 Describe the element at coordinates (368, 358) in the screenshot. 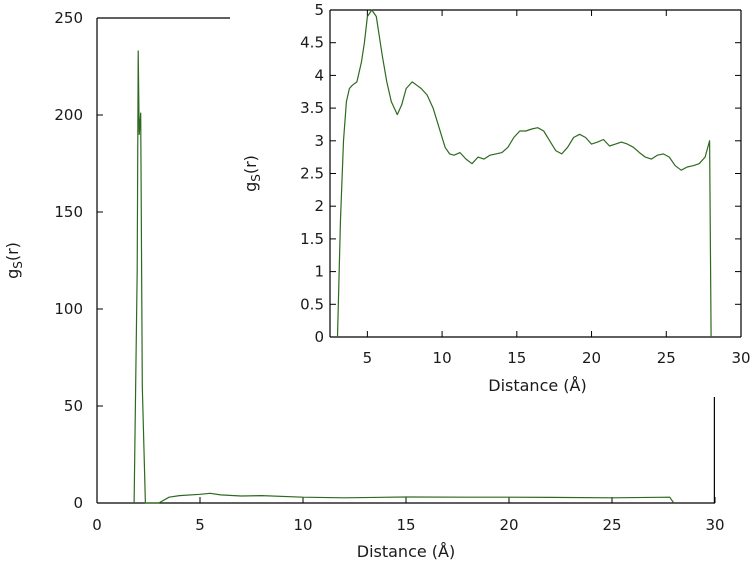

I see `inset-x-tick-label: 5` at that location.